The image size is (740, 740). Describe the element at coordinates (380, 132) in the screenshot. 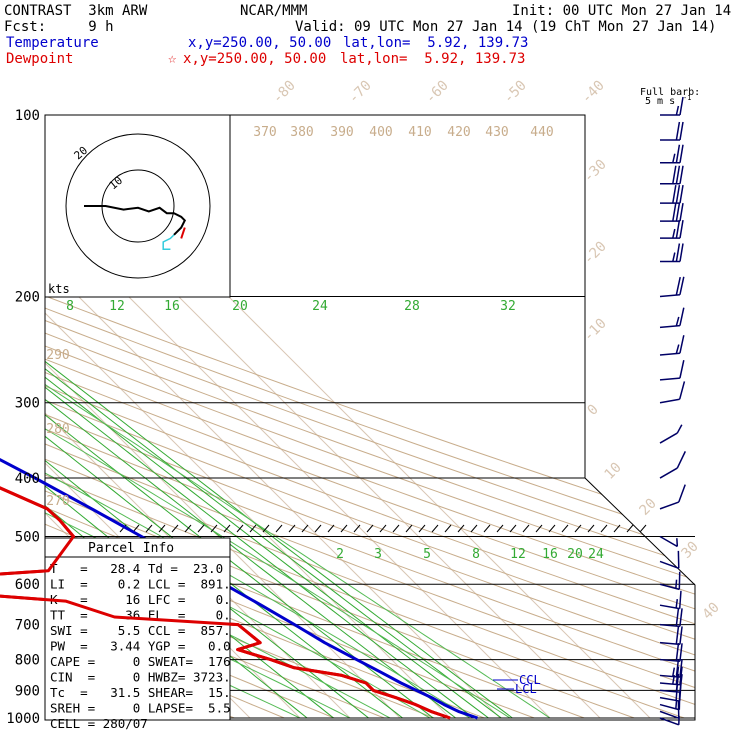

I see `theta-label: 400` at that location.